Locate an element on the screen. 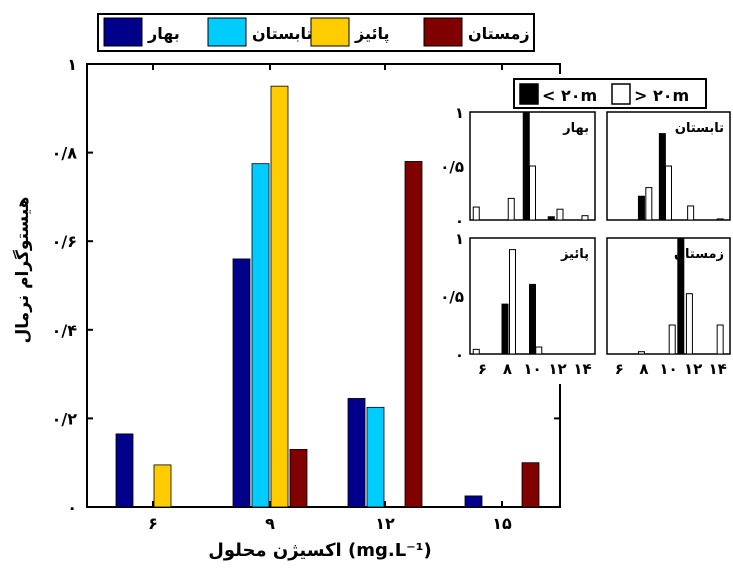  inset-panel-title: زمستان is located at coordinates (699, 254).